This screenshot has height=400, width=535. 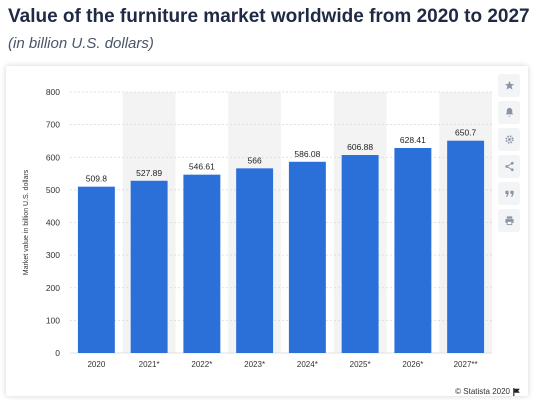 What do you see at coordinates (149, 364) in the screenshot?
I see `x-tick-label: 2021*` at bounding box center [149, 364].